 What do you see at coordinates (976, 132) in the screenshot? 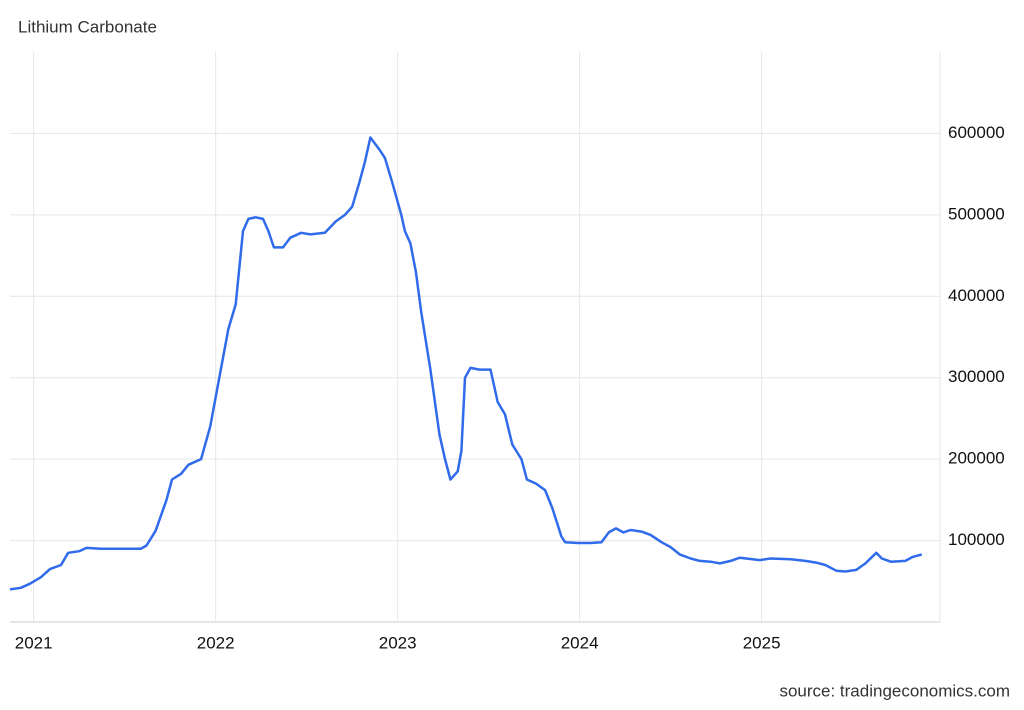
I see `y-tick-label: 600000` at bounding box center [976, 132].